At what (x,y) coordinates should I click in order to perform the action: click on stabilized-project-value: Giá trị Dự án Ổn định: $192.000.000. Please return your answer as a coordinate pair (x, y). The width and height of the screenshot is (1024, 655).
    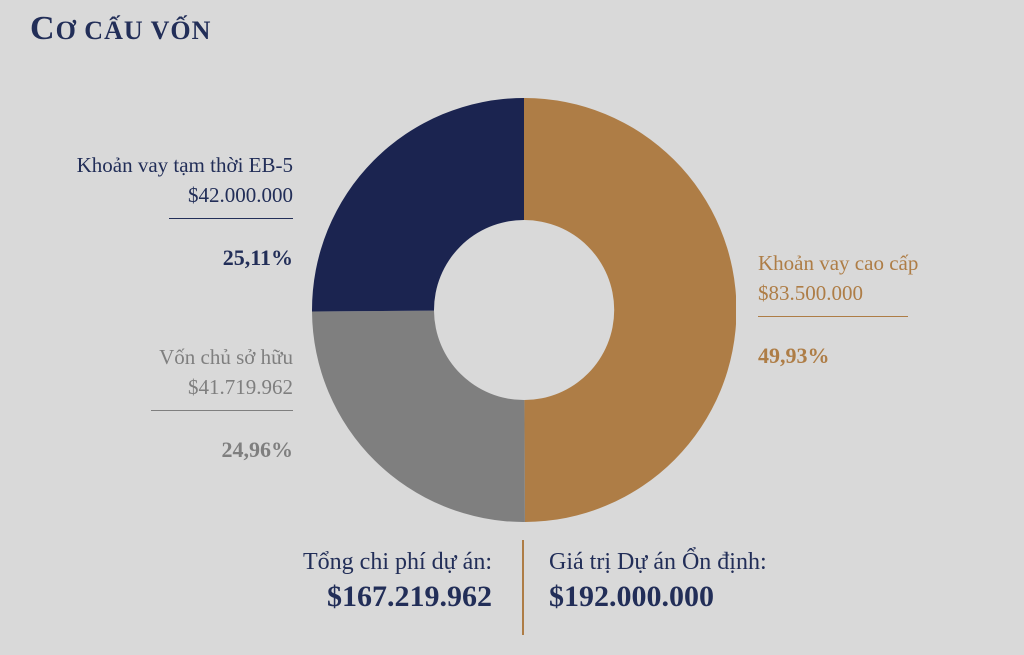
    Looking at the image, I should click on (658, 581).